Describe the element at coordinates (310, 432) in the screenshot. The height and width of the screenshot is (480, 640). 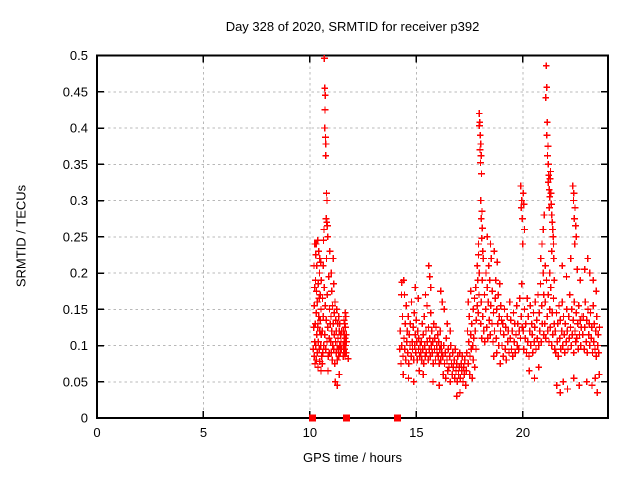
I see `x-tick-label: 10` at that location.